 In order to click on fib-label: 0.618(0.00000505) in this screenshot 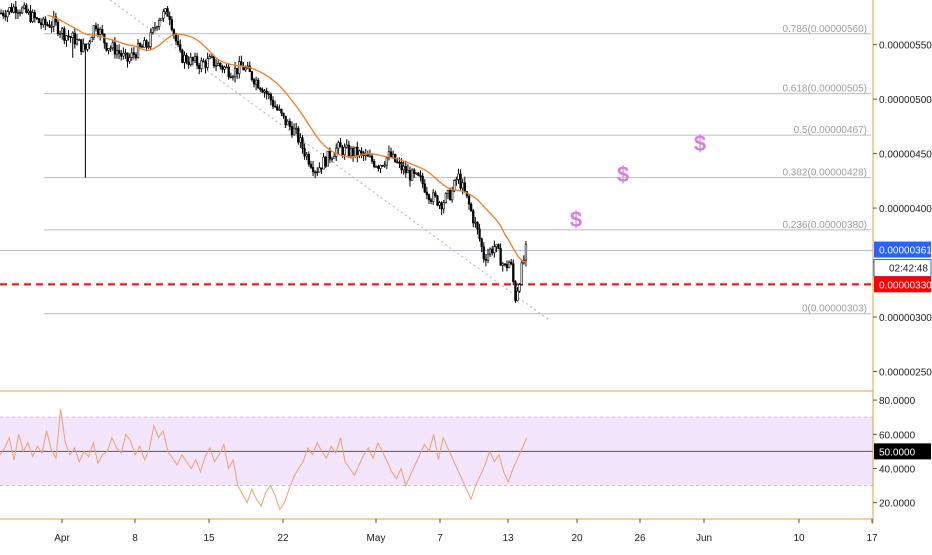, I will do `click(824, 89)`.